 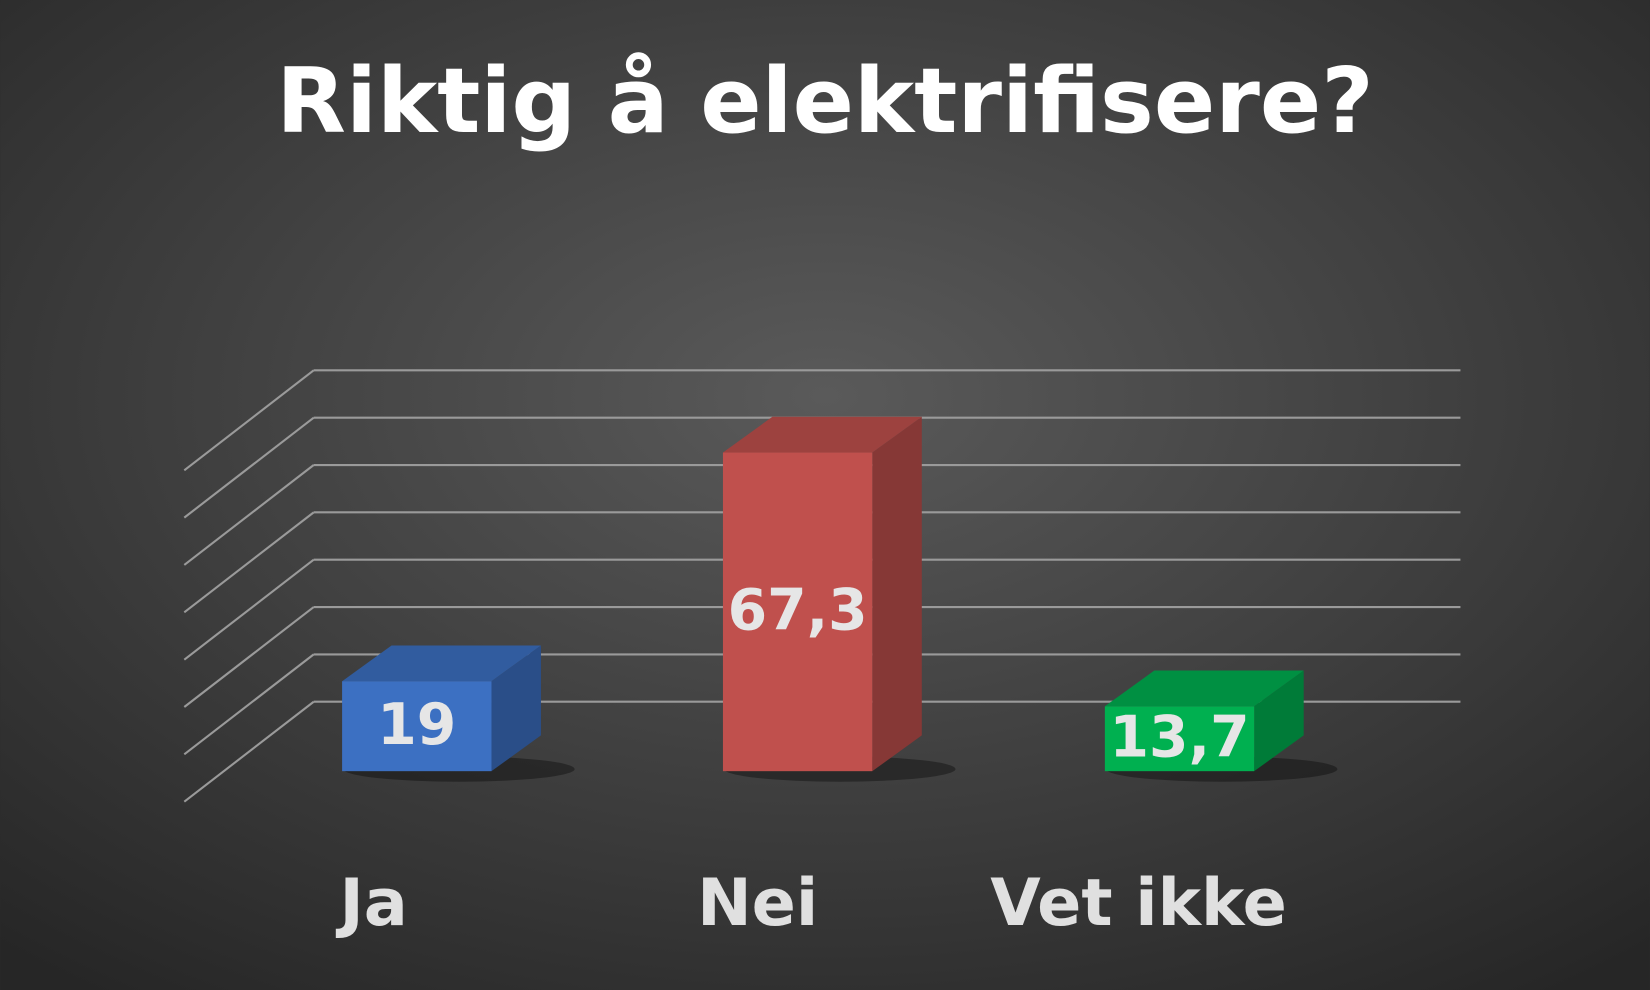 What do you see at coordinates (1138, 903) in the screenshot?
I see `x-tick-label: Vet ikke` at bounding box center [1138, 903].